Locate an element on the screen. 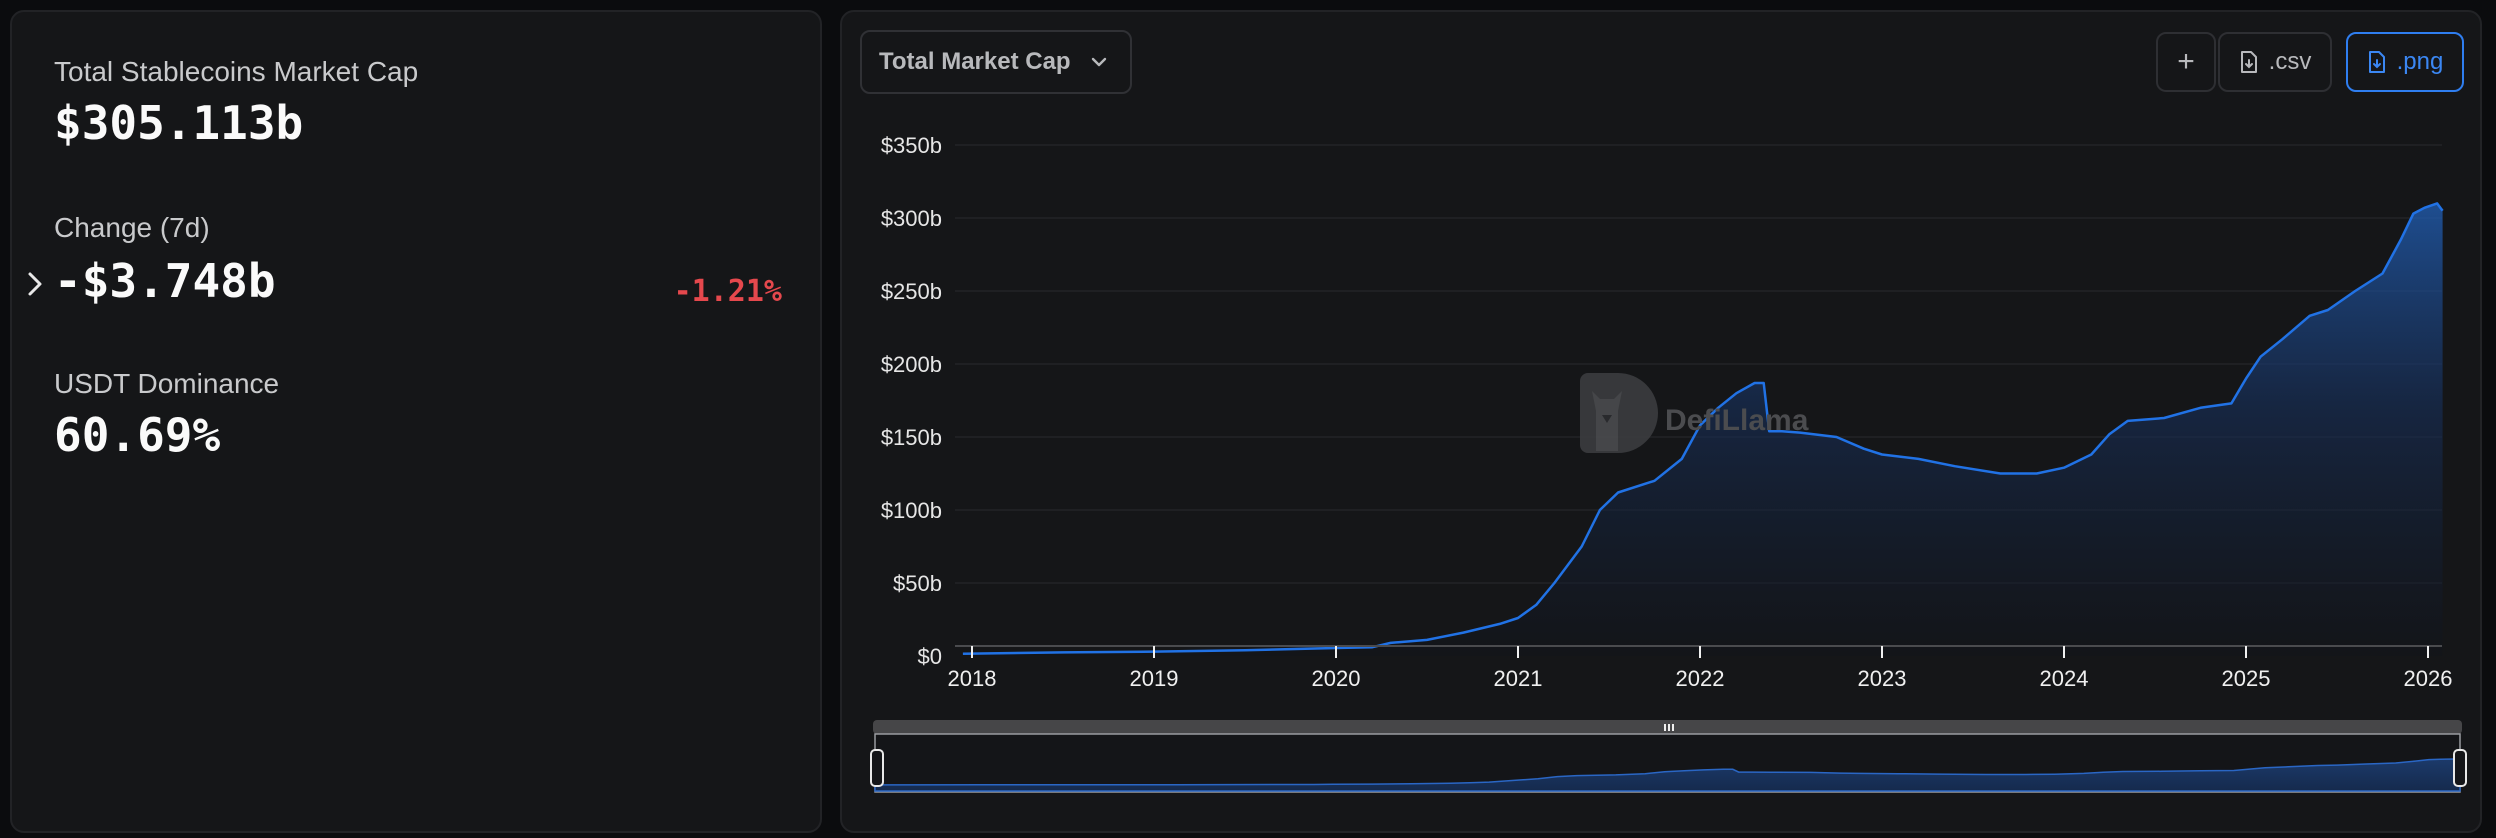 Image resolution: width=2496 pixels, height=838 pixels. chevron-down-icon is located at coordinates (1099, 62).